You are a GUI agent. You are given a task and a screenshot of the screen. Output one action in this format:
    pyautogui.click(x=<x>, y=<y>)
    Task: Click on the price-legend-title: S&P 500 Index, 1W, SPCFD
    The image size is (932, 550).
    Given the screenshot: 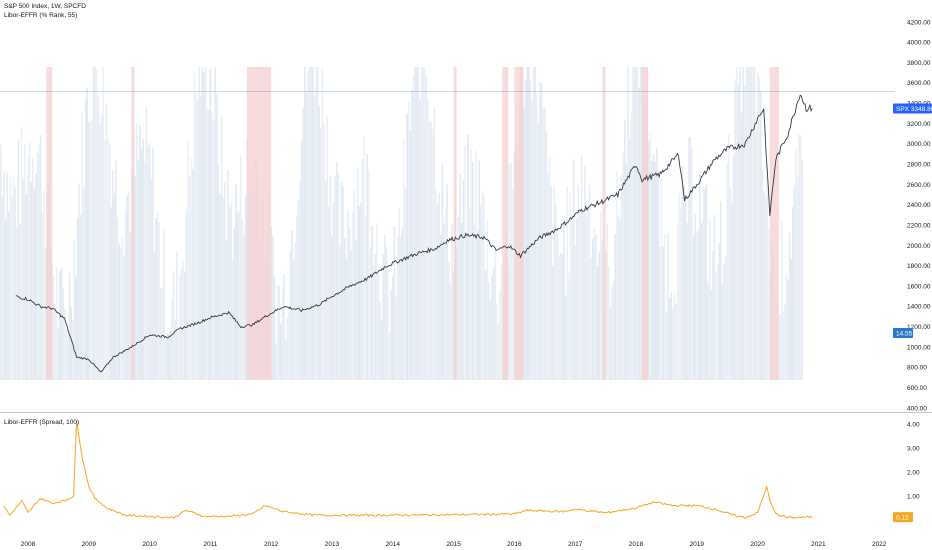 What is the action you would take?
    pyautogui.click(x=45, y=6)
    